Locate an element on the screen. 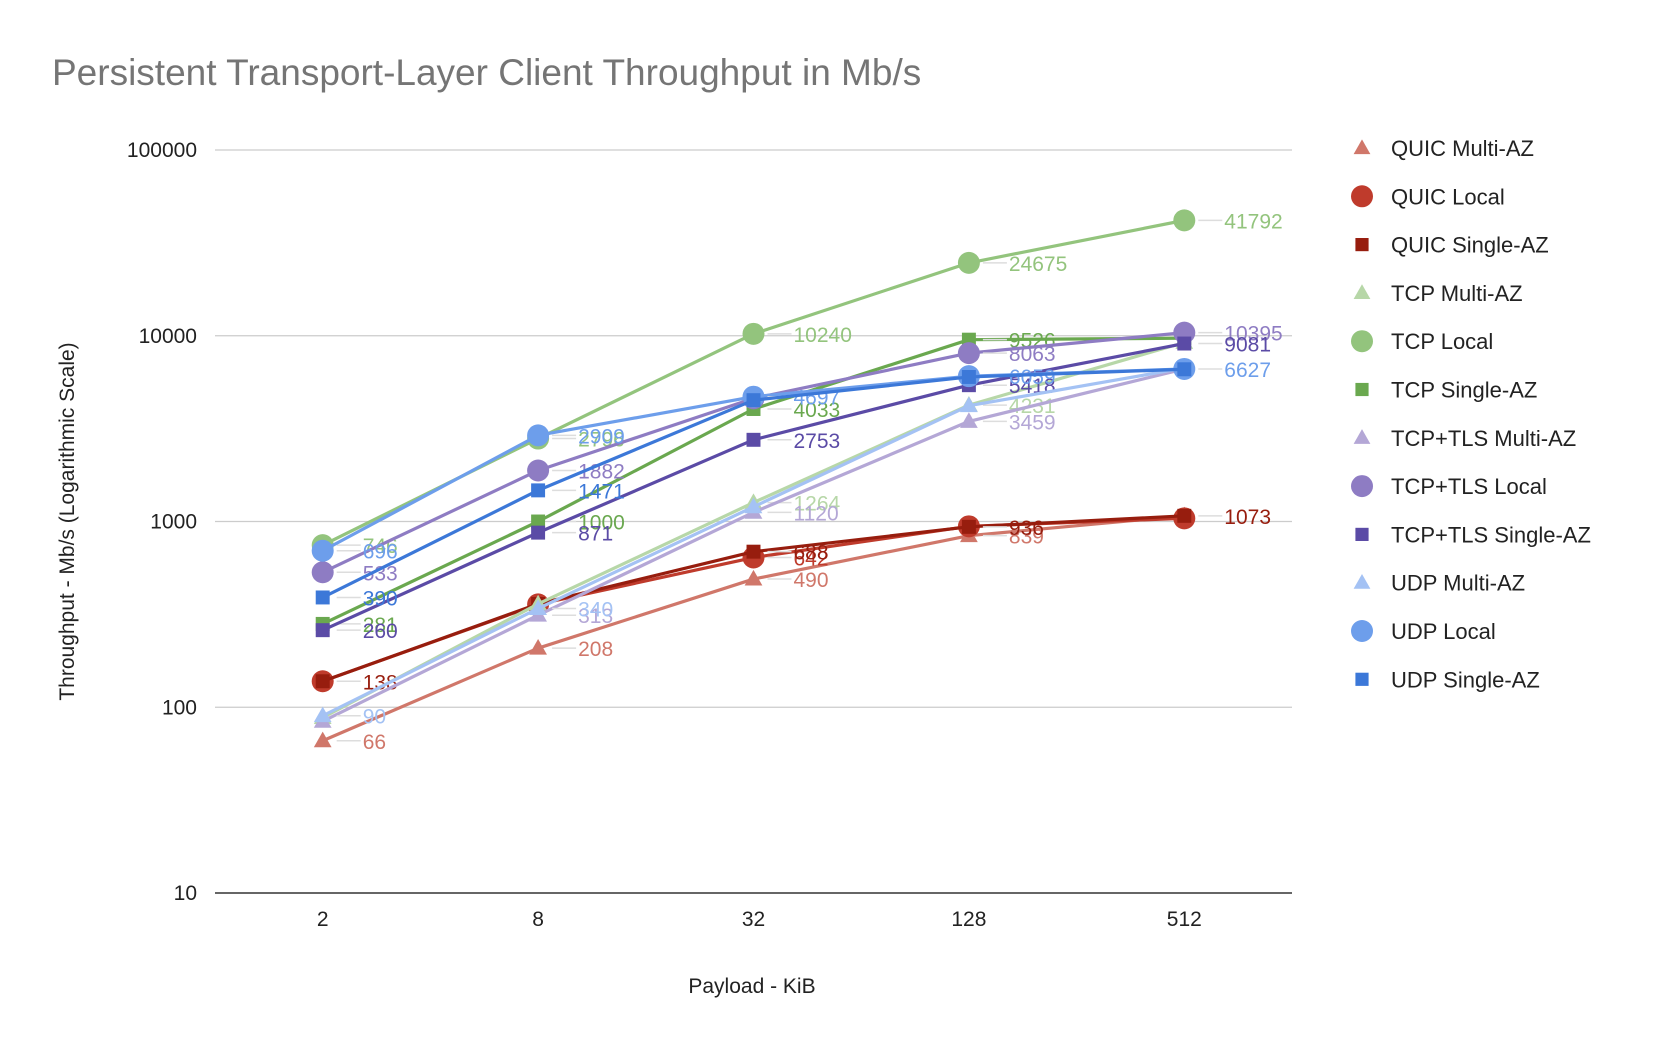 The width and height of the screenshot is (1656, 1048). data-label: 839 is located at coordinates (1026, 537).